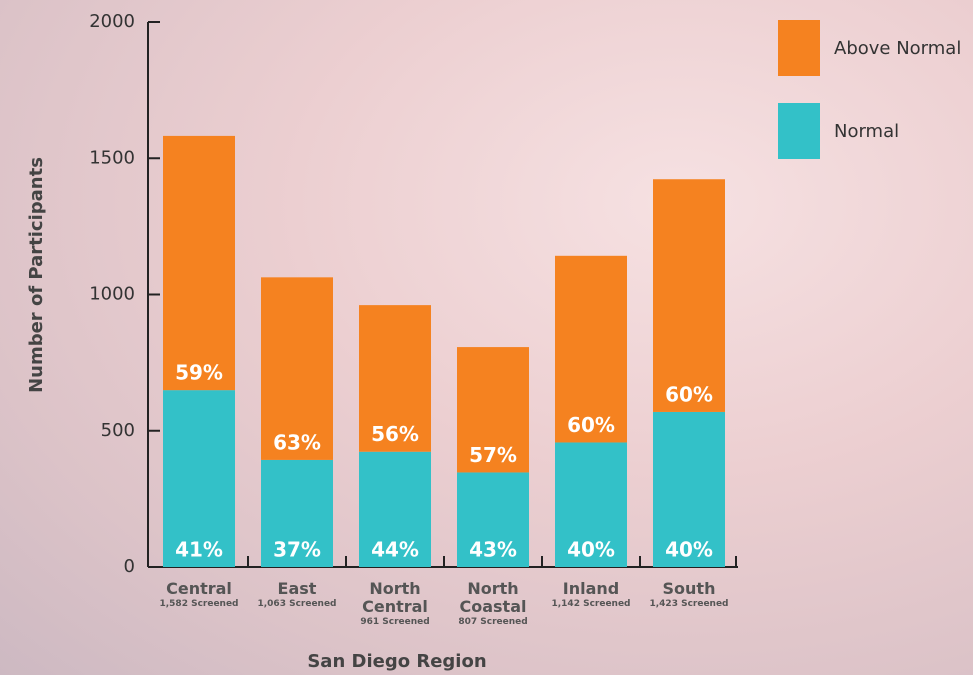  Describe the element at coordinates (897, 48) in the screenshot. I see `legend-label: Above Normal` at that location.